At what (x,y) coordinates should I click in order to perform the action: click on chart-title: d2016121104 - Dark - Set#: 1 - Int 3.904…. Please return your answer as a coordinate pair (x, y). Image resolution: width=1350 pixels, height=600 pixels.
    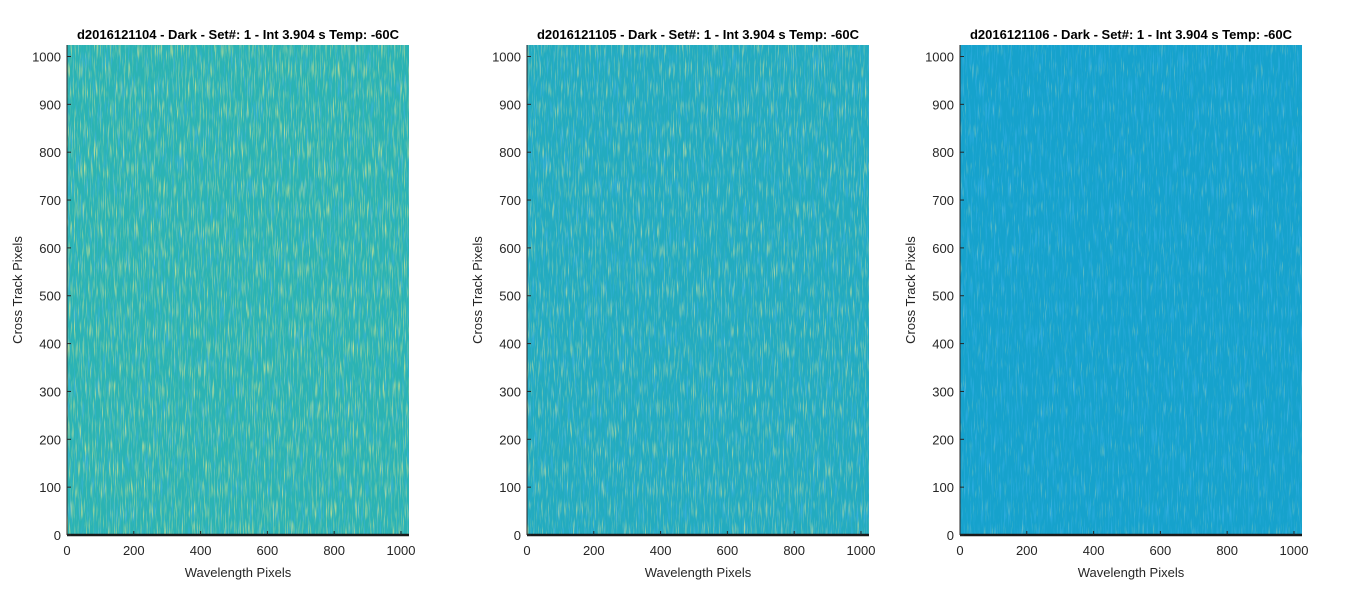
    Looking at the image, I should click on (238, 34).